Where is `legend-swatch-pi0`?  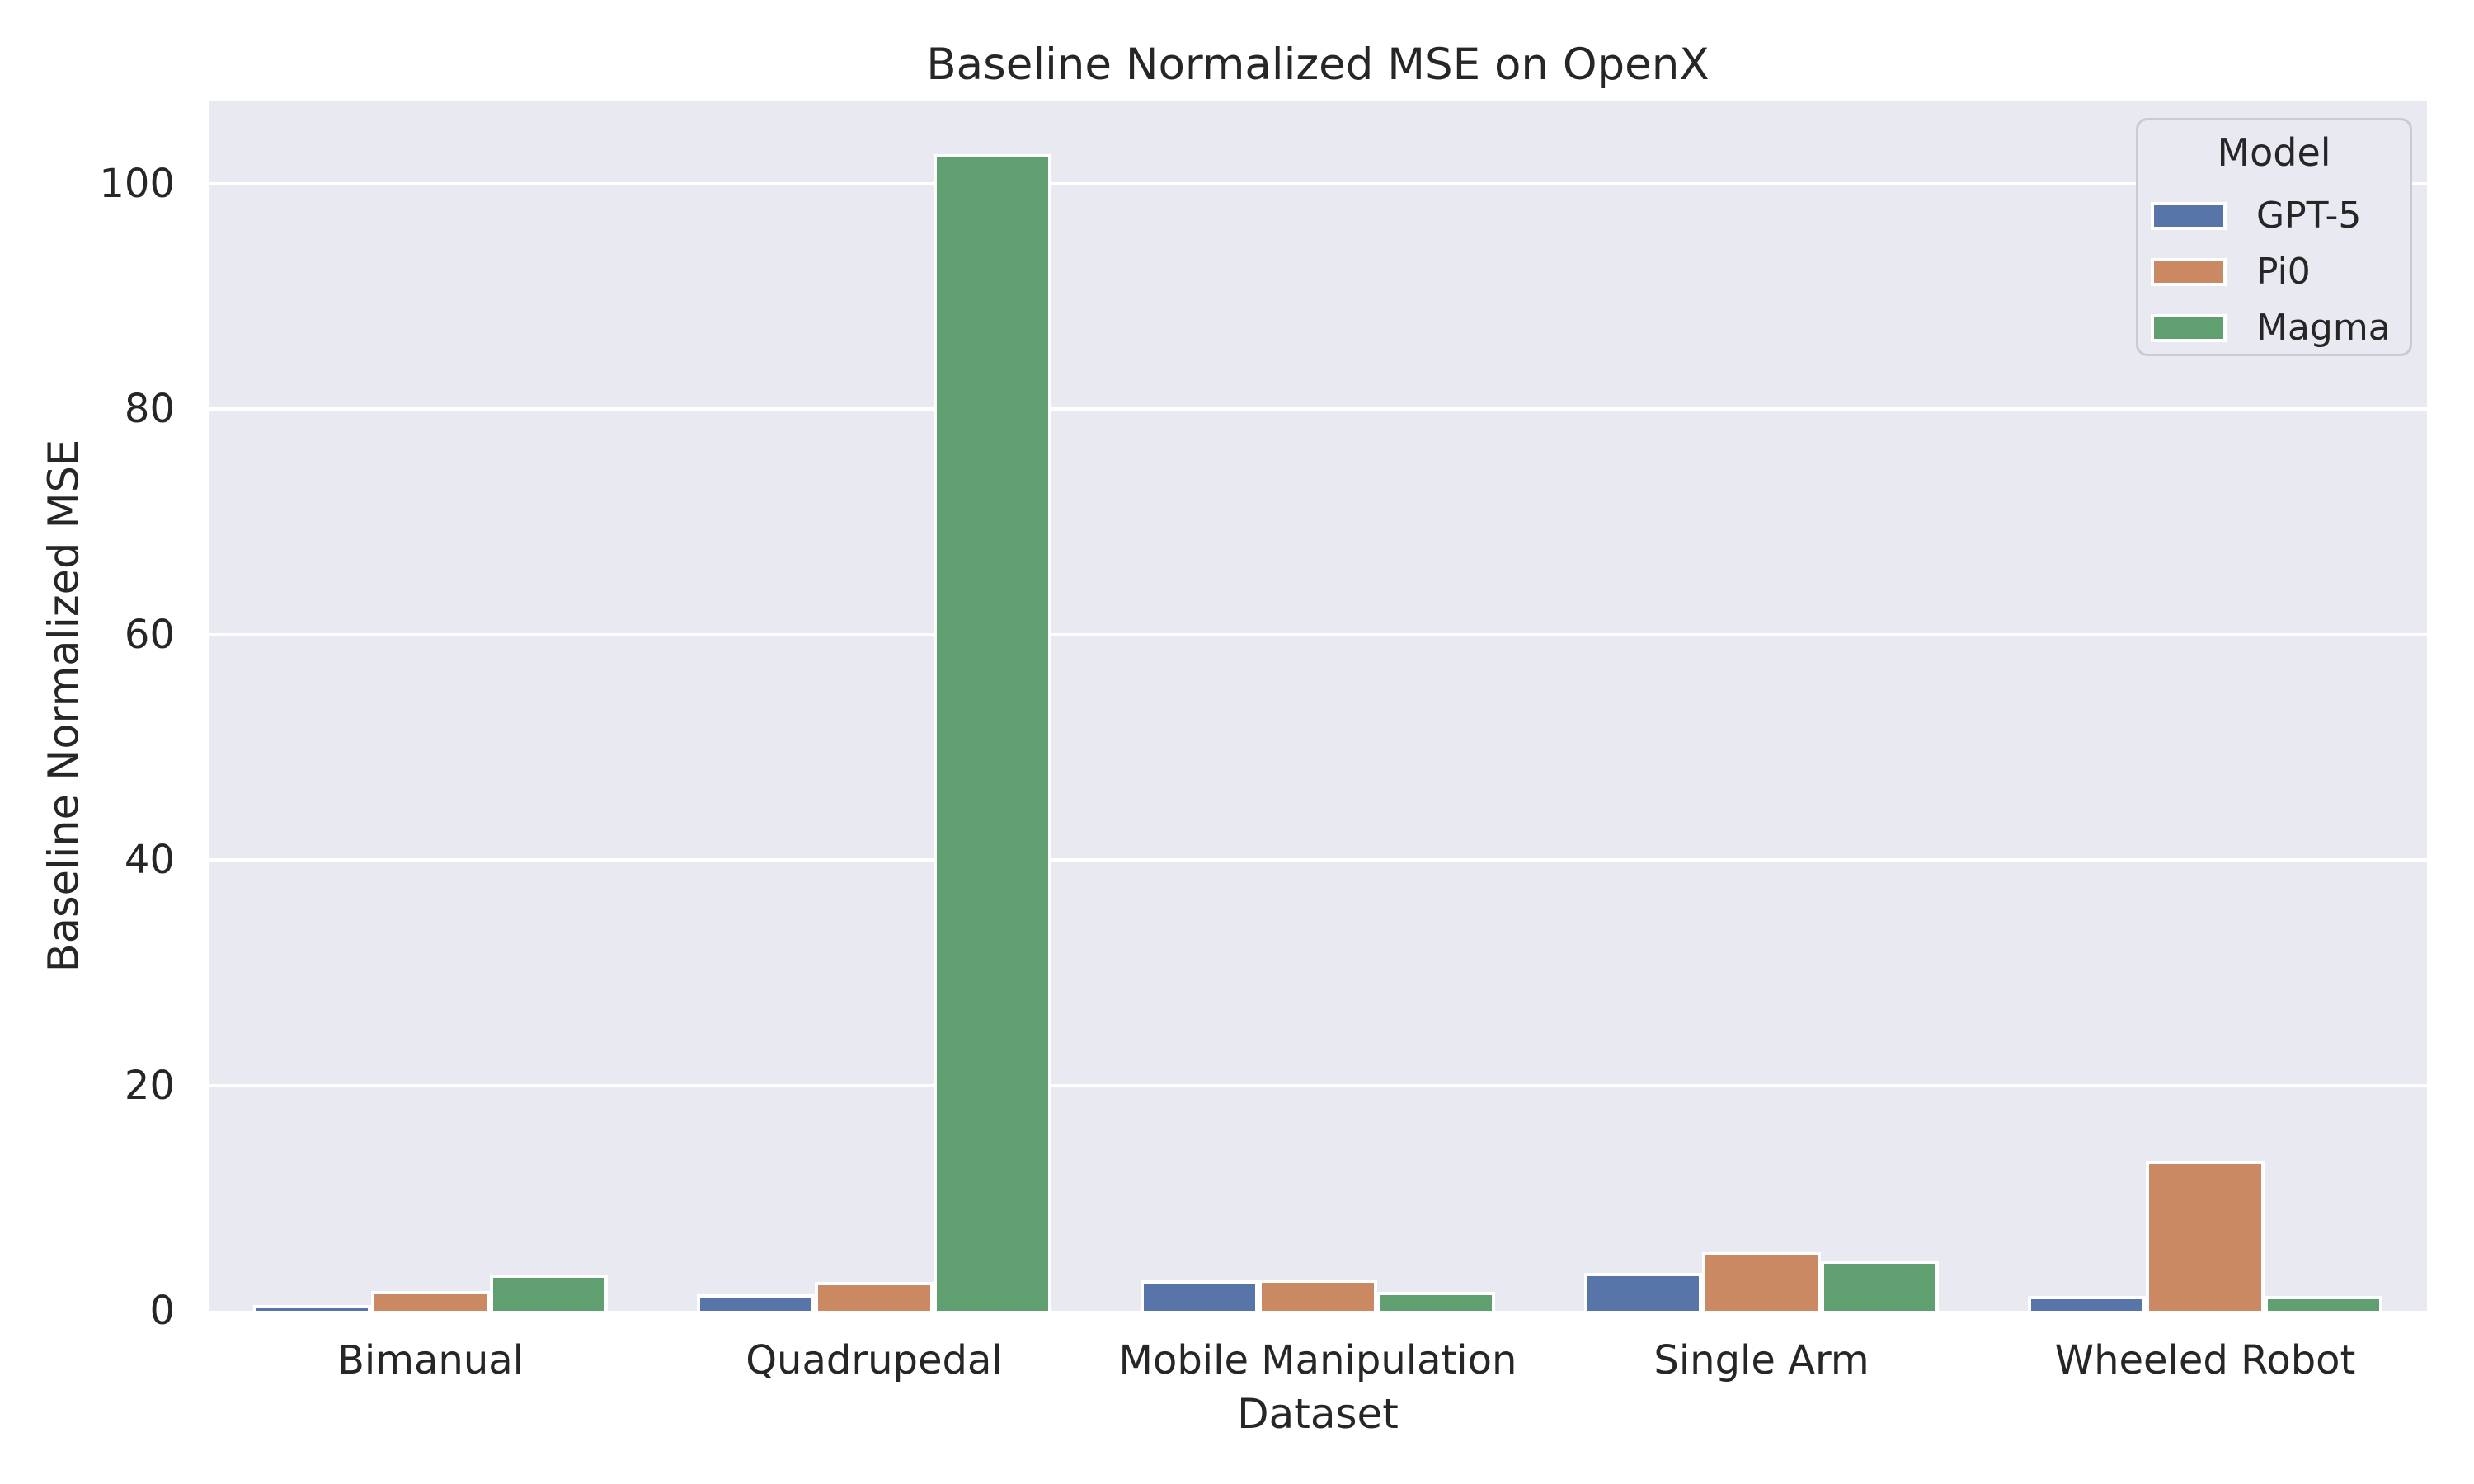 legend-swatch-pi0 is located at coordinates (2189, 272).